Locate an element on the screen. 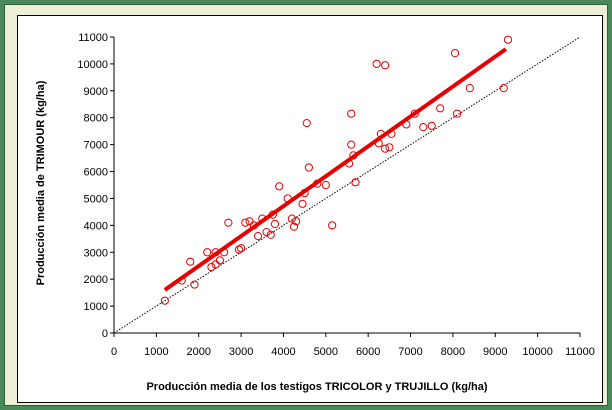  x-tick-label: 6000 is located at coordinates (368, 352).